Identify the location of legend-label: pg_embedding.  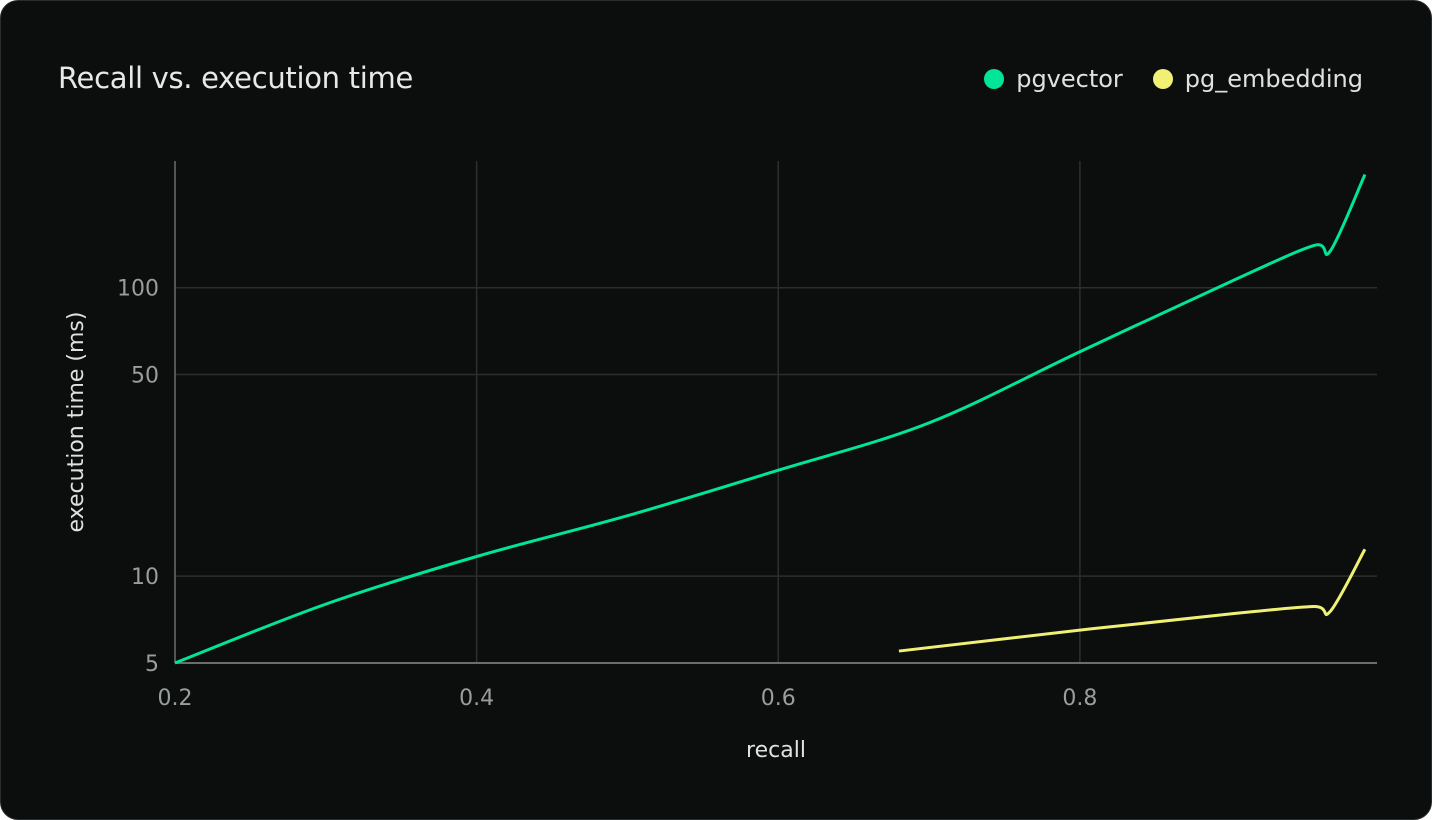
(1273, 79).